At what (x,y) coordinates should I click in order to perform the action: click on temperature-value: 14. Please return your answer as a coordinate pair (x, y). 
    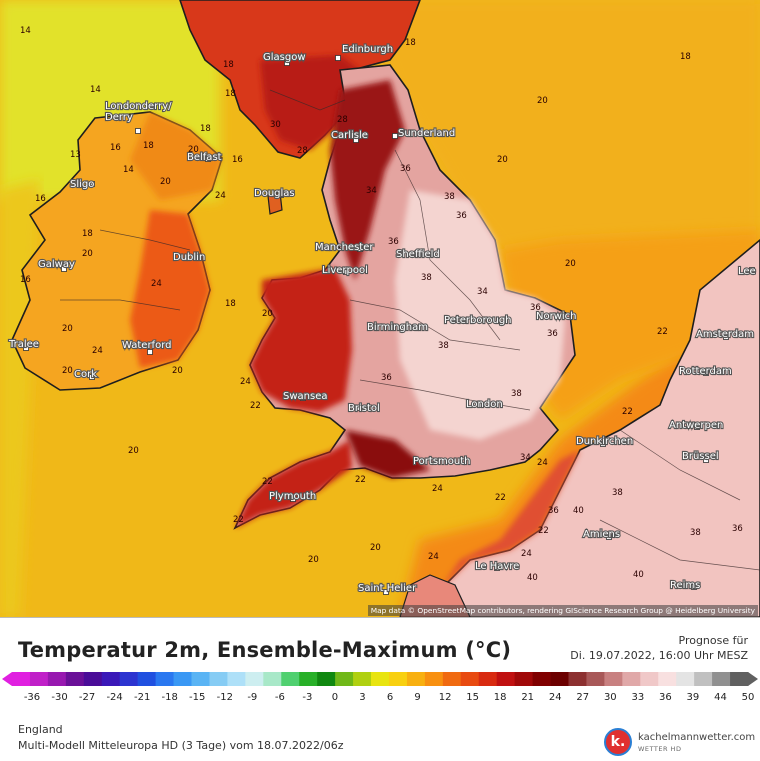
    Looking at the image, I should click on (128, 170).